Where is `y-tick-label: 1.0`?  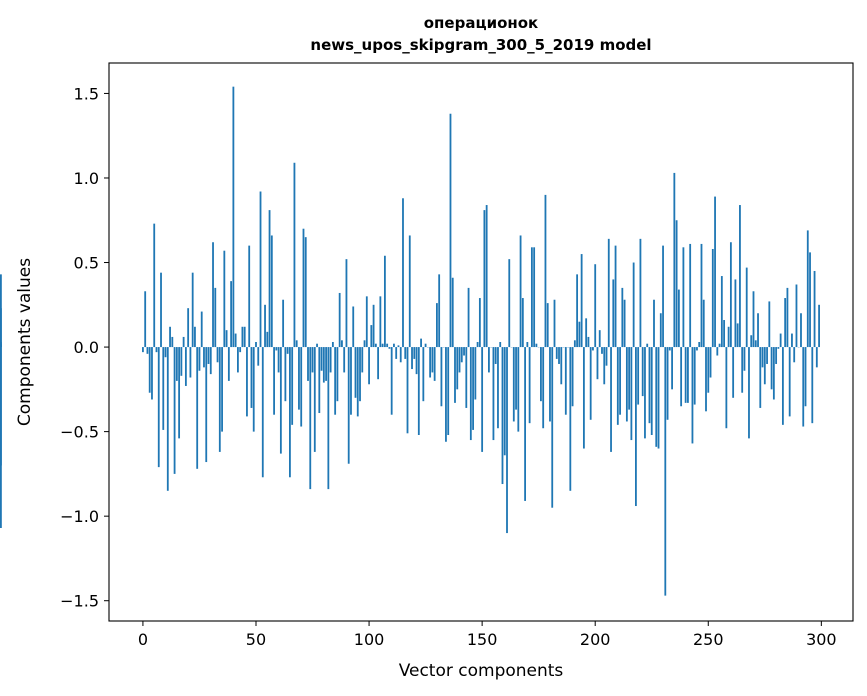
y-tick-label: 1.0 is located at coordinates (86, 178).